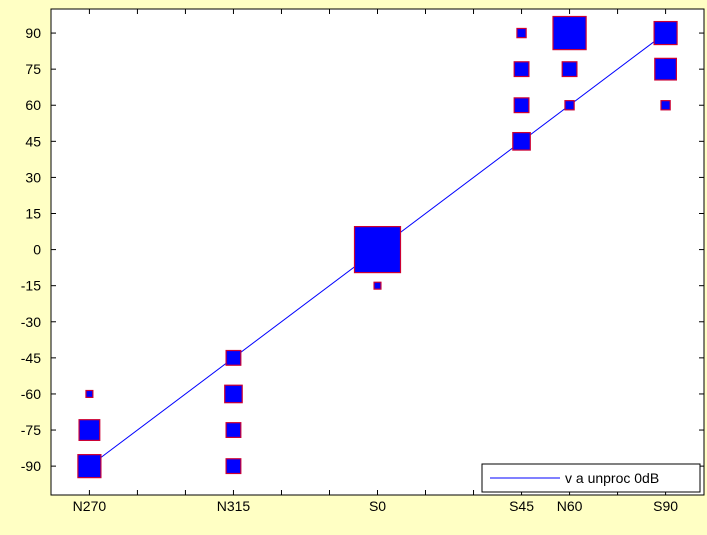 Image resolution: width=707 pixels, height=535 pixels. I want to click on y-tick-label: -90, so click(31, 466).